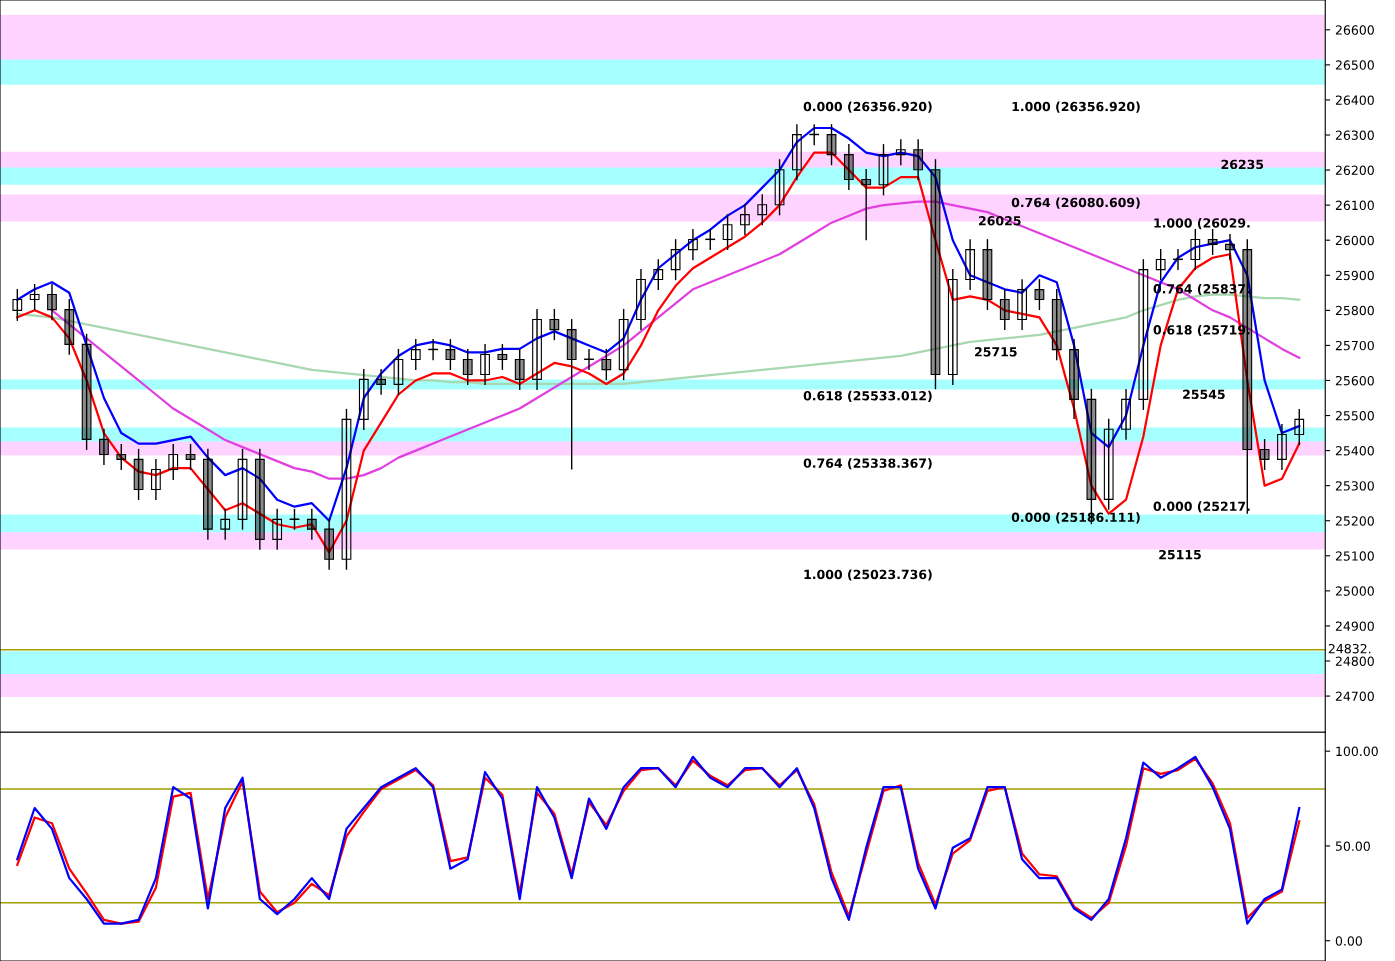  What do you see at coordinates (1354, 696) in the screenshot?
I see `y-tick-label: 24700` at bounding box center [1354, 696].